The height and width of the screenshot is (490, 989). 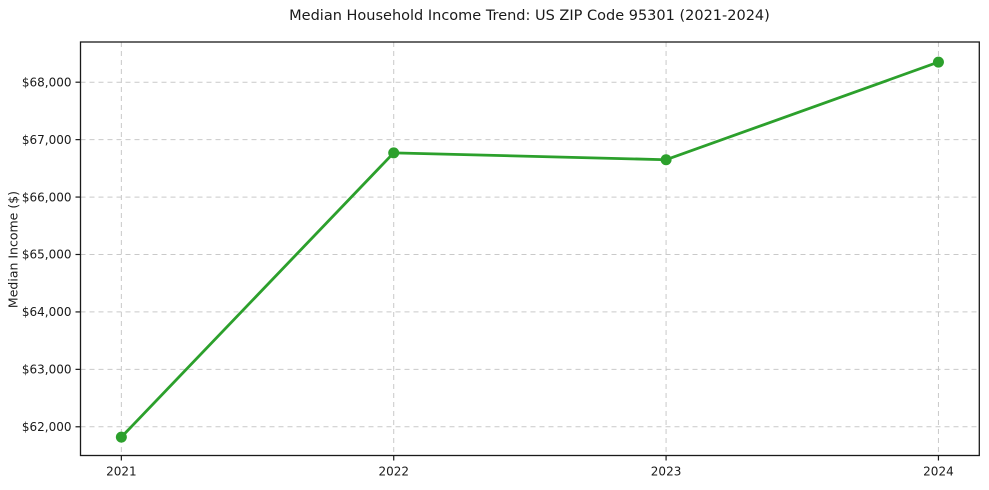 What do you see at coordinates (47, 197) in the screenshot?
I see `y-tick-label: $66,000` at bounding box center [47, 197].